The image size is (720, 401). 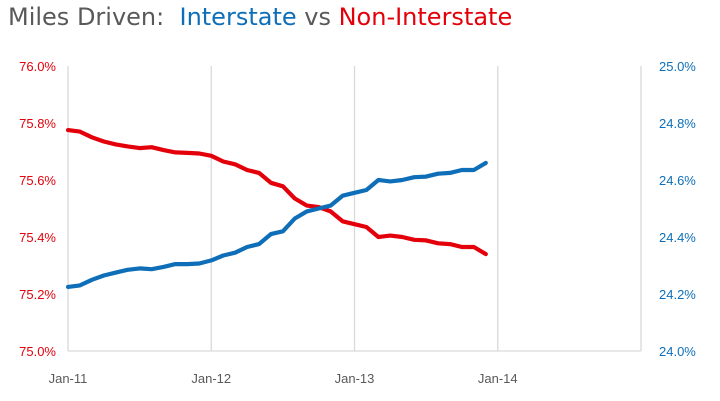 What do you see at coordinates (677, 237) in the screenshot?
I see `y-right-tick-label: 24.4%` at bounding box center [677, 237].